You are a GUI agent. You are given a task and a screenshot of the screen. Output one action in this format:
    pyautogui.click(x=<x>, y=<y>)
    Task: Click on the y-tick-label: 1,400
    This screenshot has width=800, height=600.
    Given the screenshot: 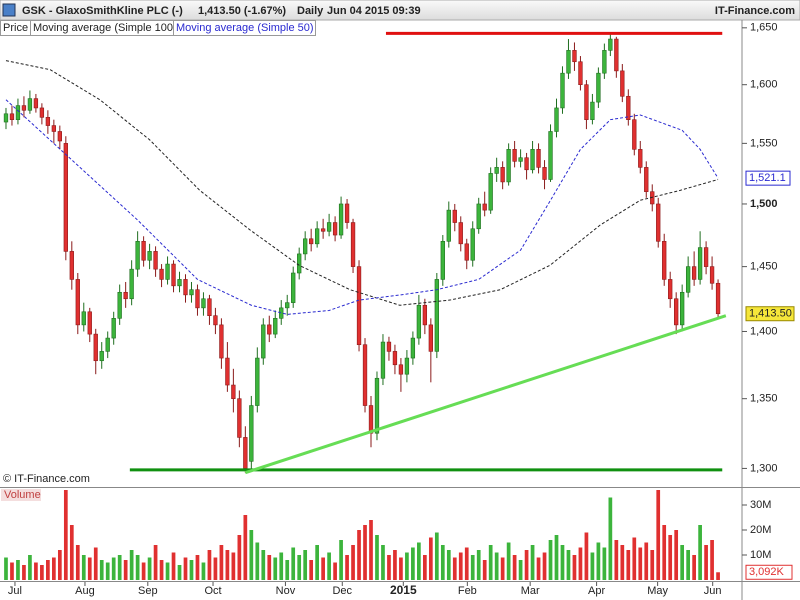 What is the action you would take?
    pyautogui.click(x=764, y=331)
    